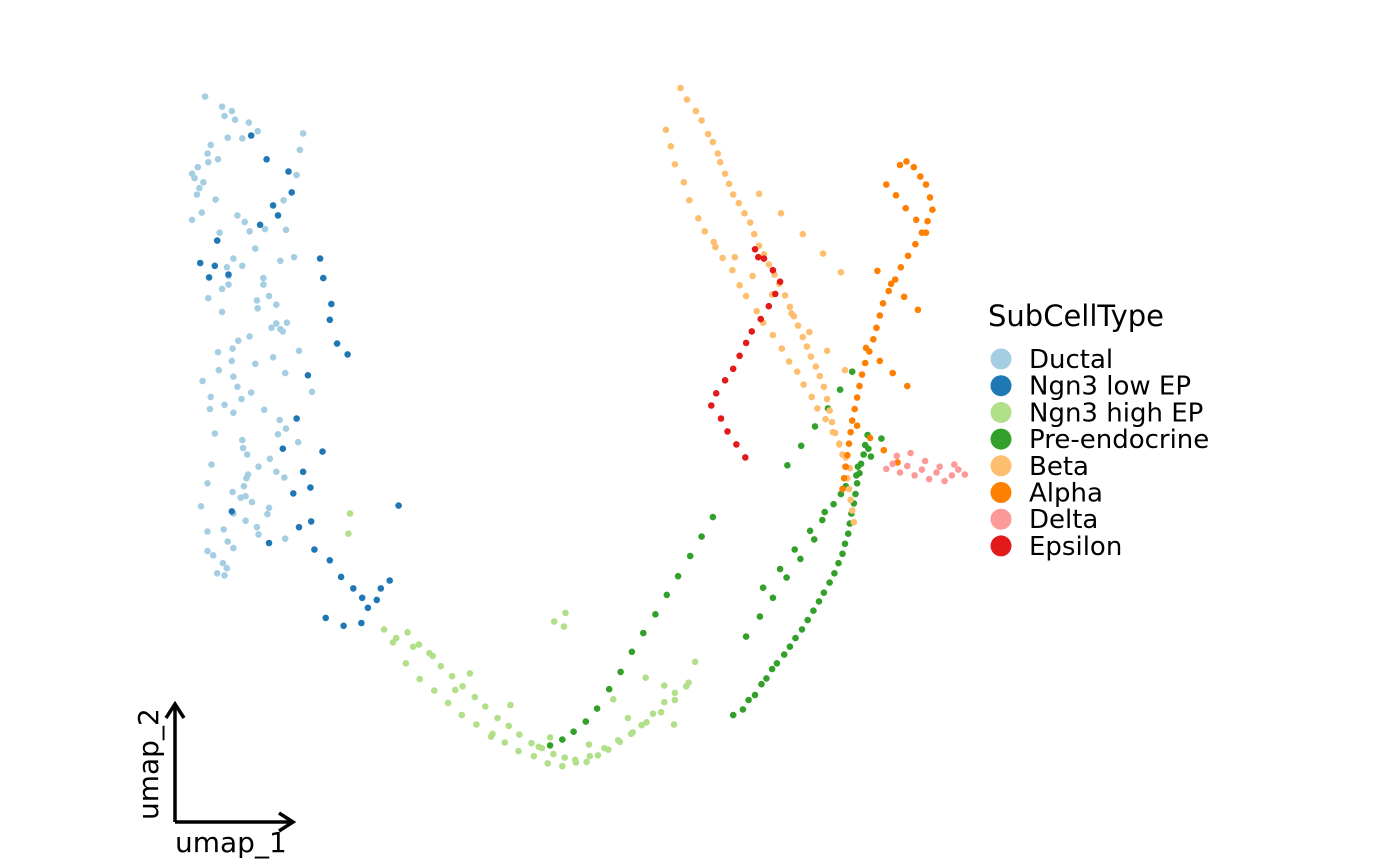 Image resolution: width=1400 pixels, height=866 pixels. What do you see at coordinates (1001, 412) in the screenshot?
I see `legend-key-ngn3-high-ep` at bounding box center [1001, 412].